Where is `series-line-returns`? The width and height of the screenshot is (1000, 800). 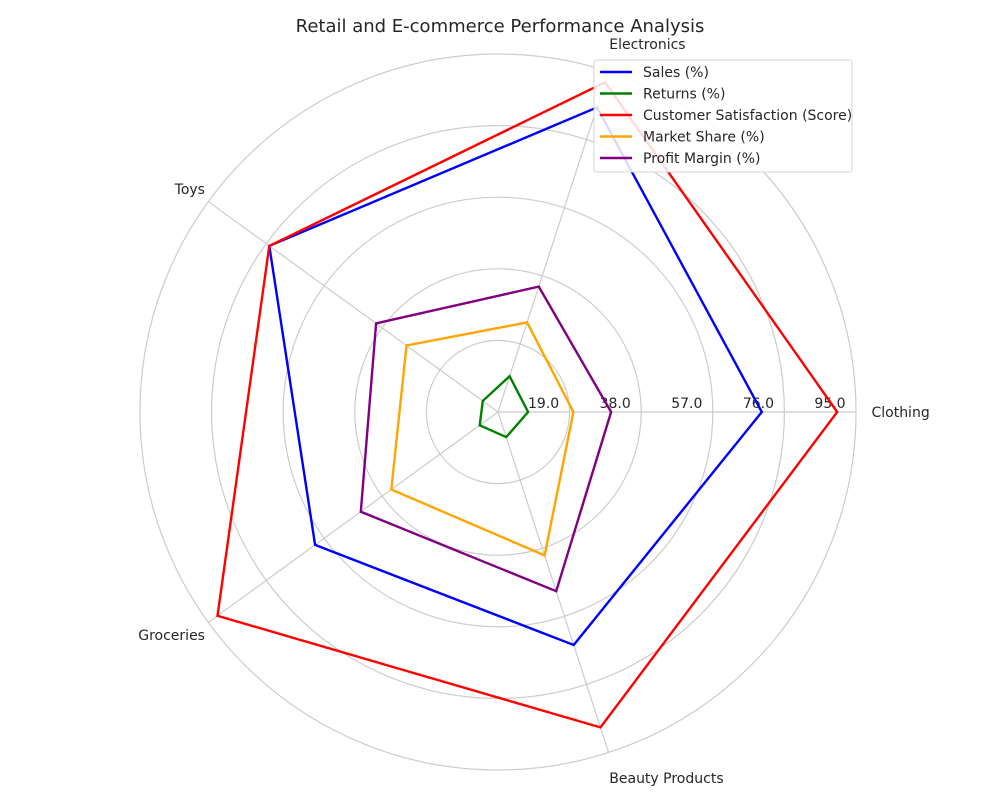
series-line-returns is located at coordinates (504, 406).